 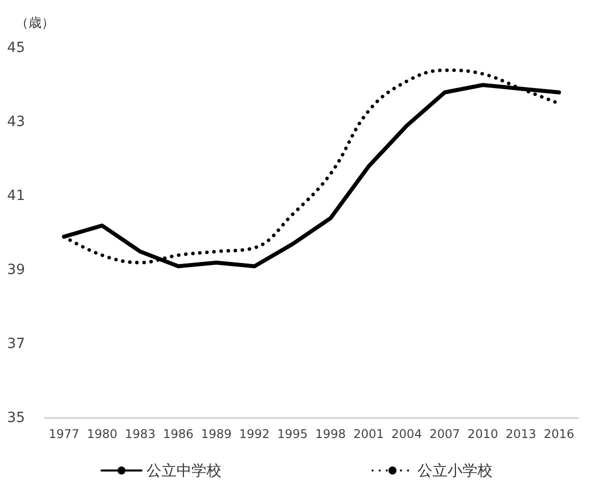 I want to click on y-tick-label: 41, so click(x=16, y=196).